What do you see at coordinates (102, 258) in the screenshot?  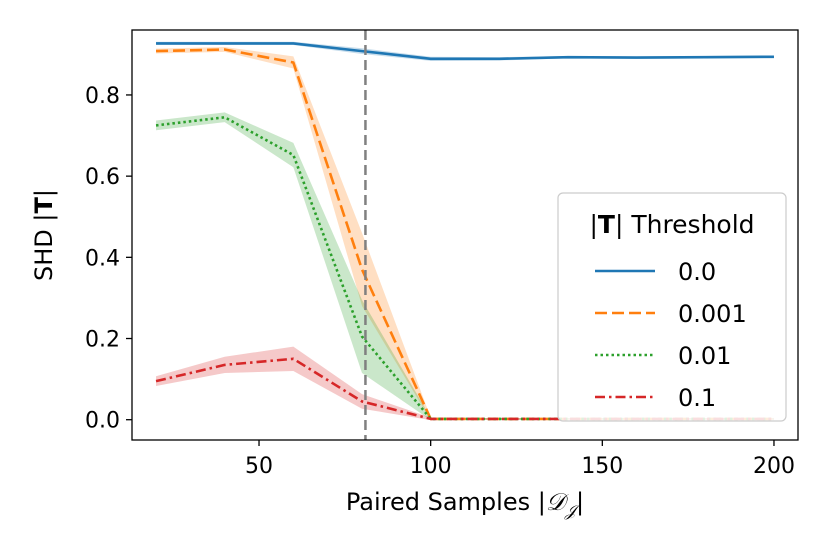 I see `y-tick-label: 0.4` at bounding box center [102, 258].